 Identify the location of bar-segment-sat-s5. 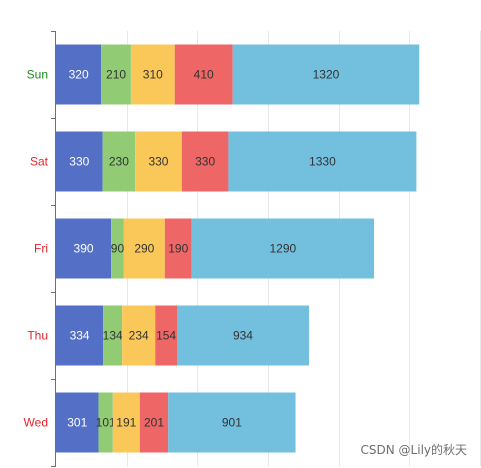
(322, 161).